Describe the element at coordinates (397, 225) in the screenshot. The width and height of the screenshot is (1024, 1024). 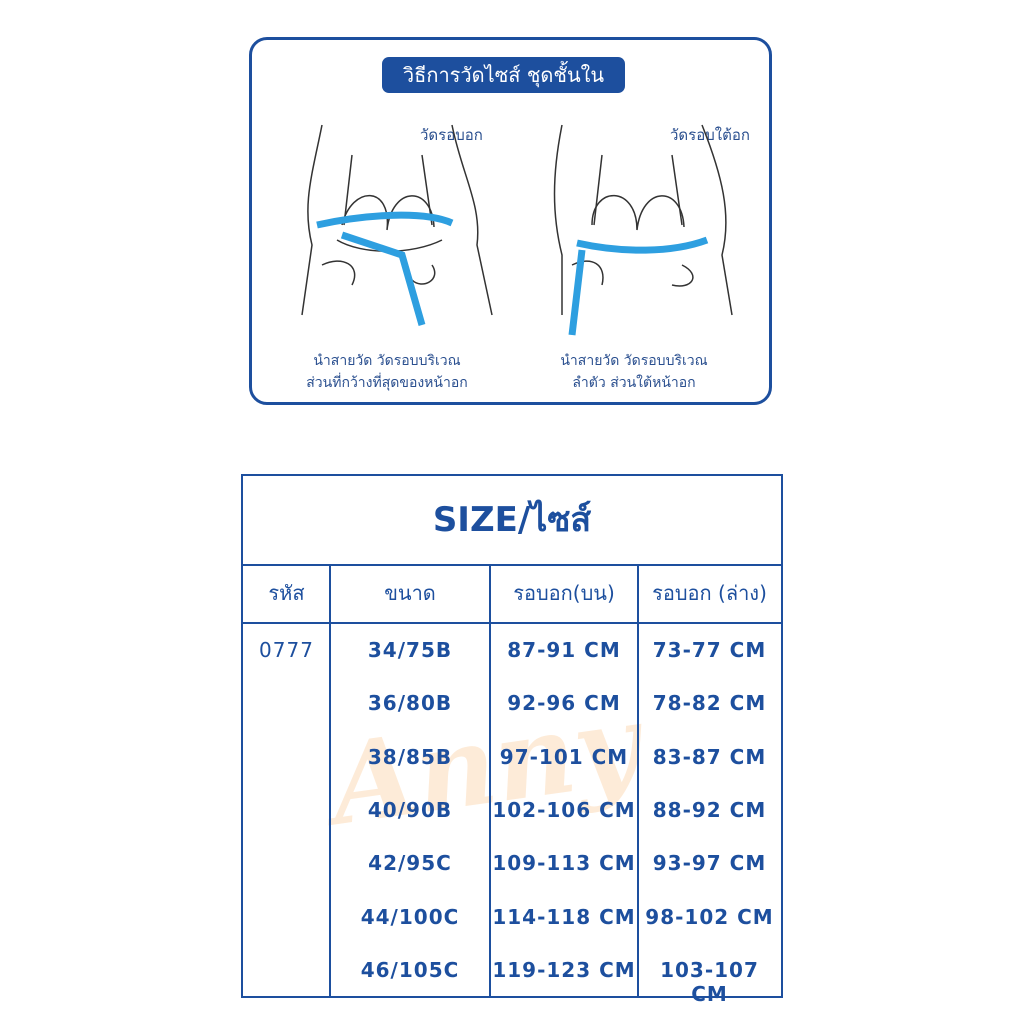
I see `bust-measure-illustration` at that location.